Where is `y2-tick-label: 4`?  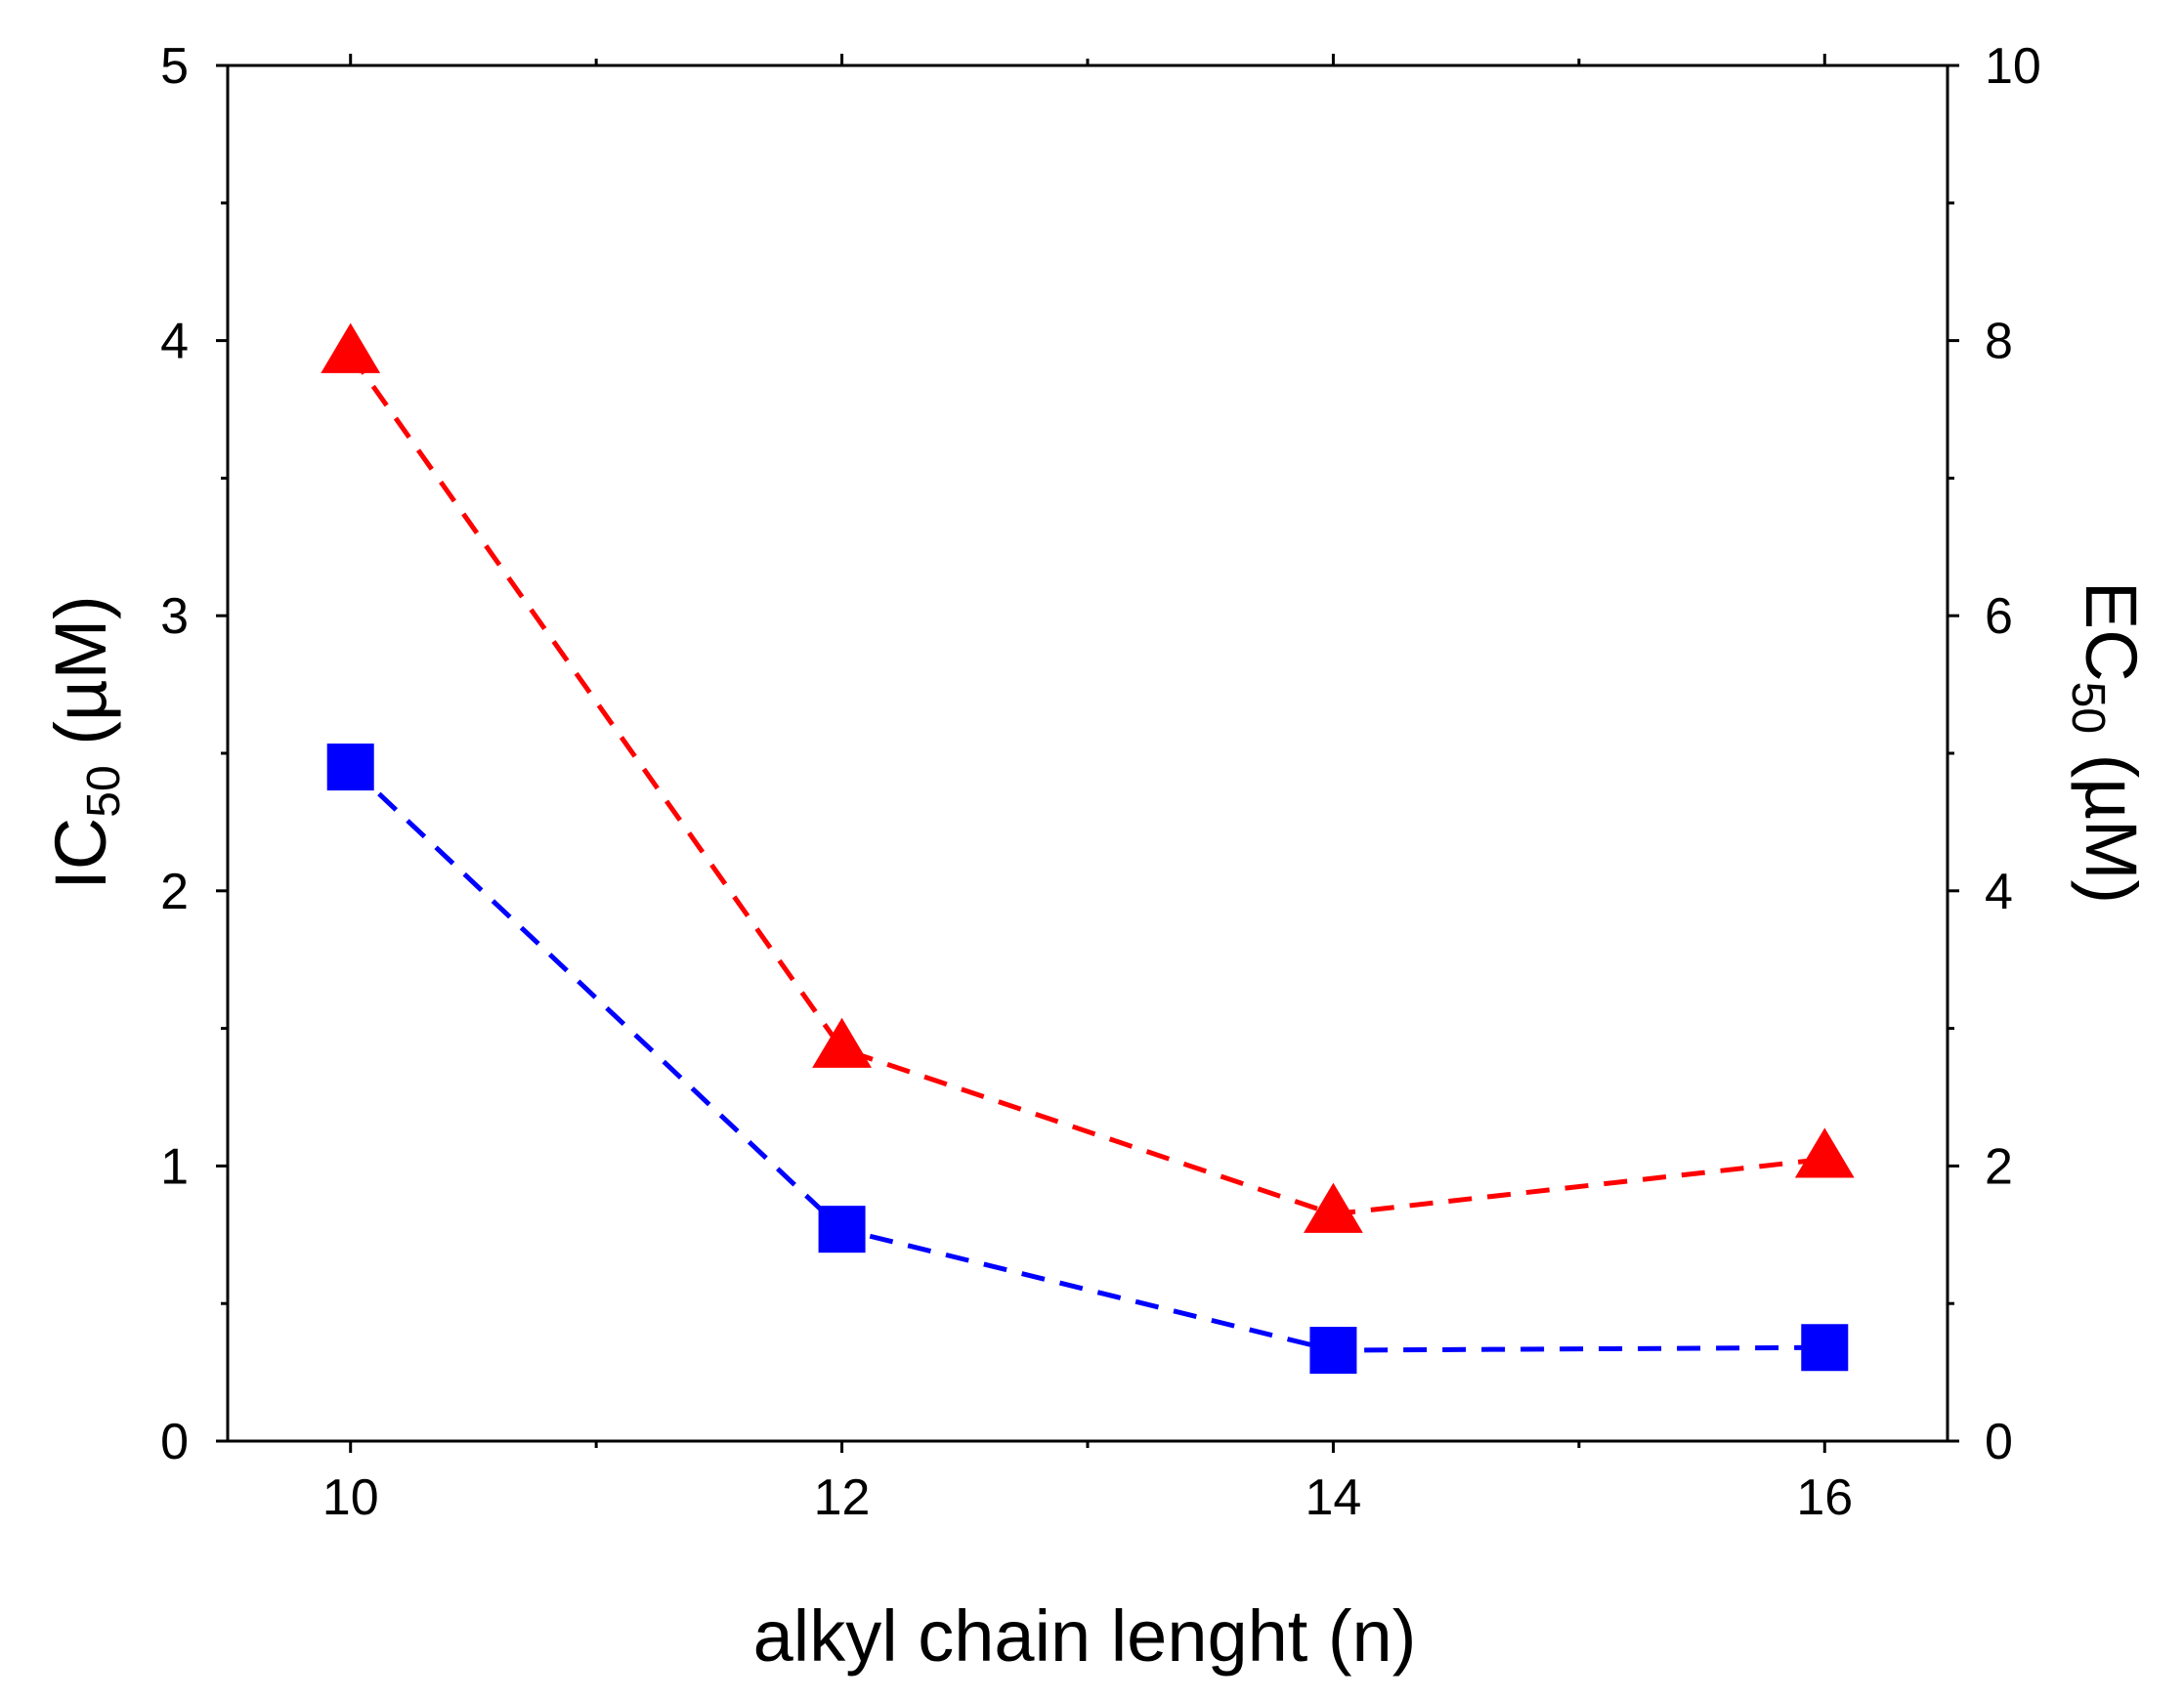 y2-tick-label: 4 is located at coordinates (1999, 892).